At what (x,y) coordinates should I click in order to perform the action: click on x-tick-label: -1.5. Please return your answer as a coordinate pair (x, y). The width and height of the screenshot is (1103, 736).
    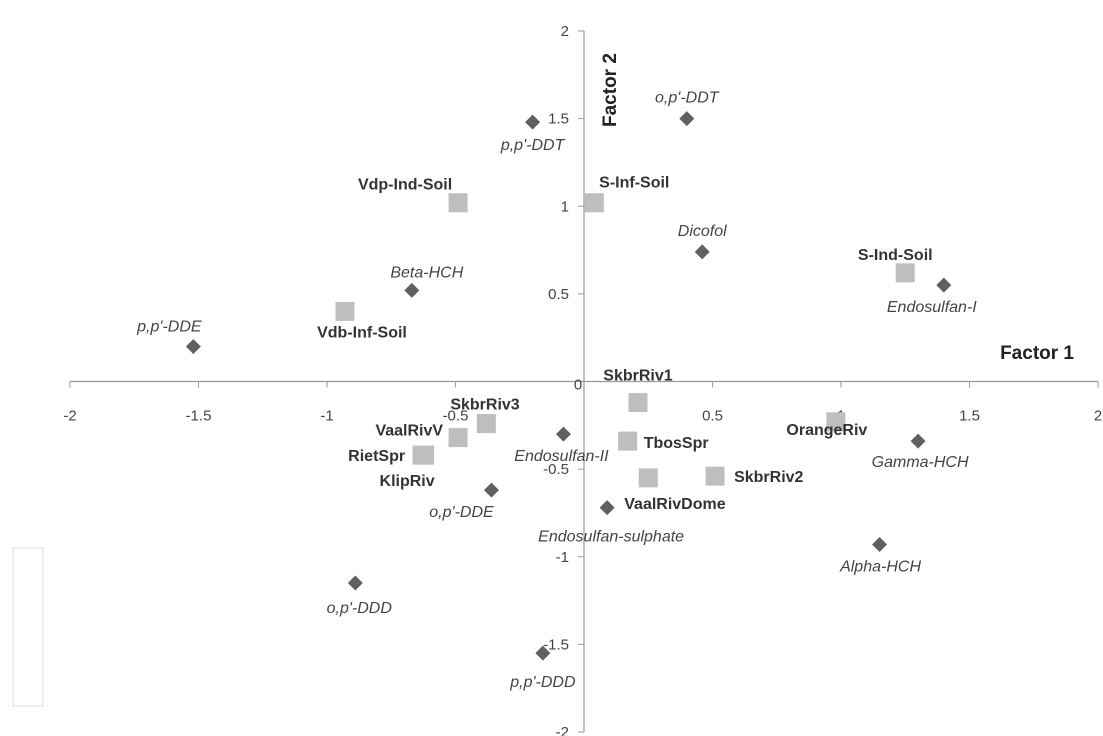
    Looking at the image, I should click on (199, 416).